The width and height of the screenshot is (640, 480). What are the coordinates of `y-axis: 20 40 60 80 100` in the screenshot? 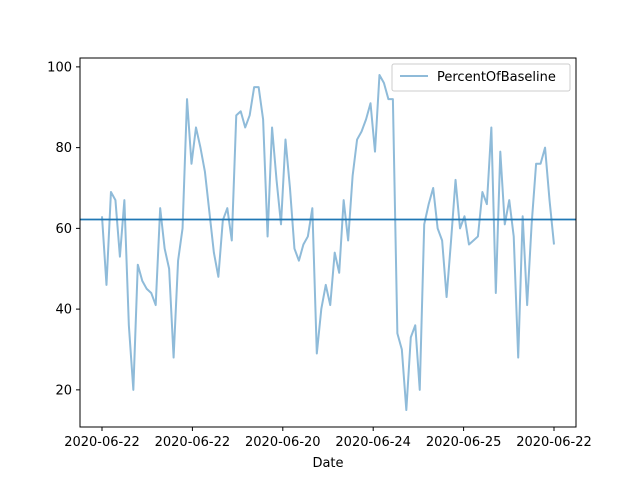 It's located at (63, 229).